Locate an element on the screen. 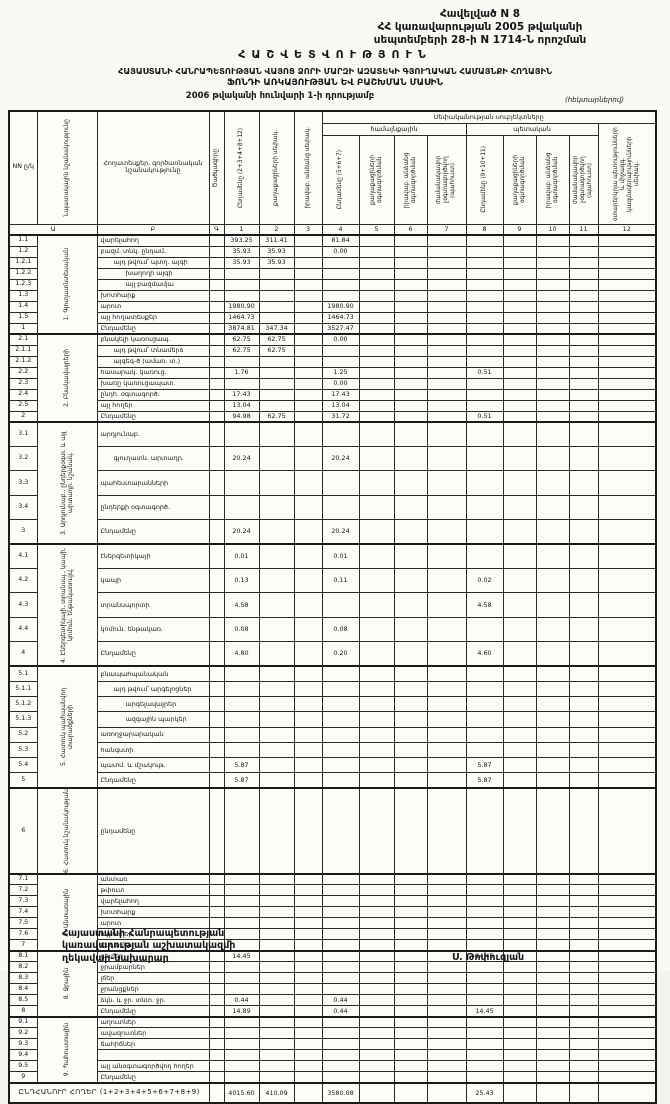  column-header-10: իրավաբ. անձանց օգտագործման is located at coordinates (552, 179).